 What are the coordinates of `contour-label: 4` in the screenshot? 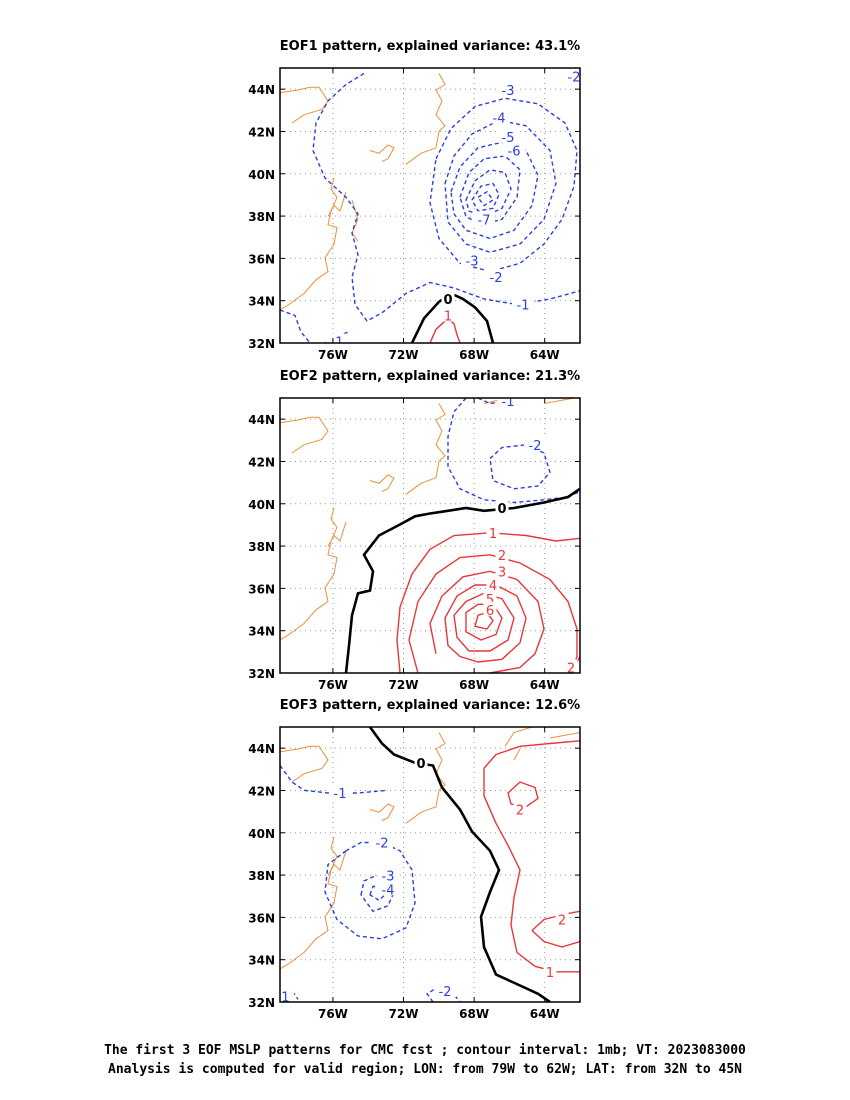 It's located at (493, 586).